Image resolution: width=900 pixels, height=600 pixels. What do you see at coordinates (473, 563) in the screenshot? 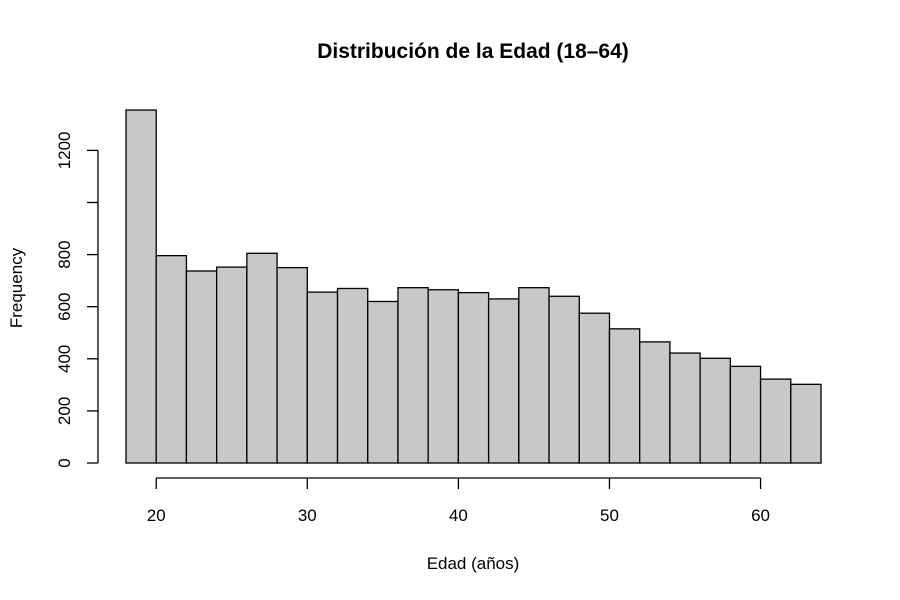
I see `x-axis-label: Edad (años)` at bounding box center [473, 563].